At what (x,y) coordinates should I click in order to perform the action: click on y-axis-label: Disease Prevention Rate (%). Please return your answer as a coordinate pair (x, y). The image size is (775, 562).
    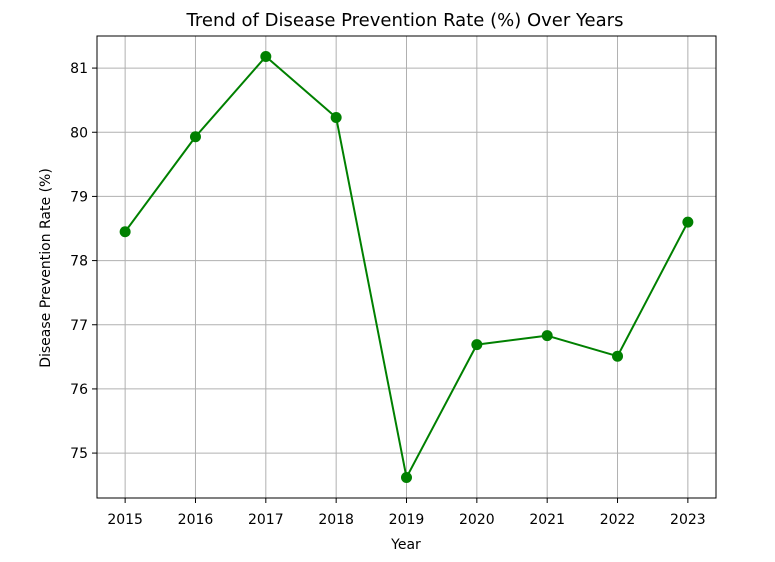
    Looking at the image, I should click on (46, 268).